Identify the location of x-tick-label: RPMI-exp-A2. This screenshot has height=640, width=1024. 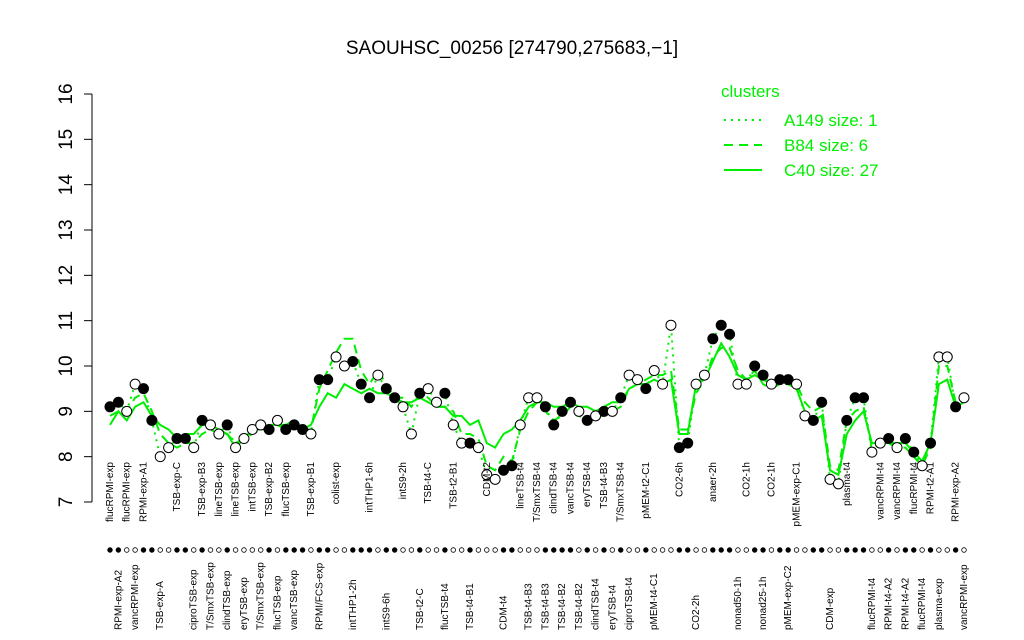
(956, 492).